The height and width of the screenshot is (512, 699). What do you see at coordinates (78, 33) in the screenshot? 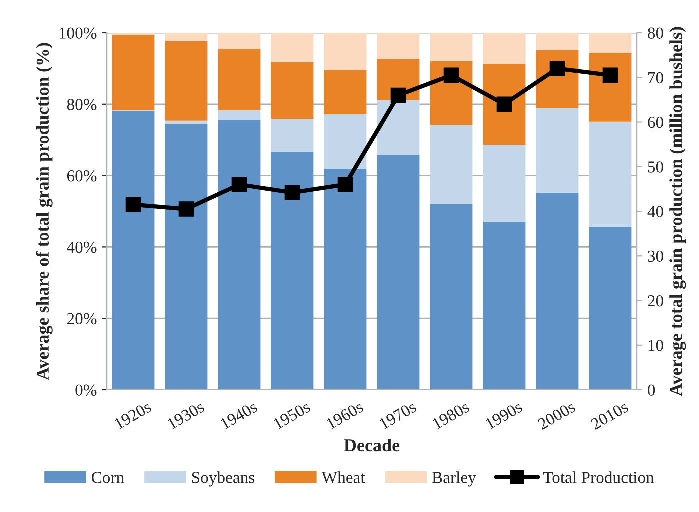
I see `y-tick-label: 100%` at bounding box center [78, 33].